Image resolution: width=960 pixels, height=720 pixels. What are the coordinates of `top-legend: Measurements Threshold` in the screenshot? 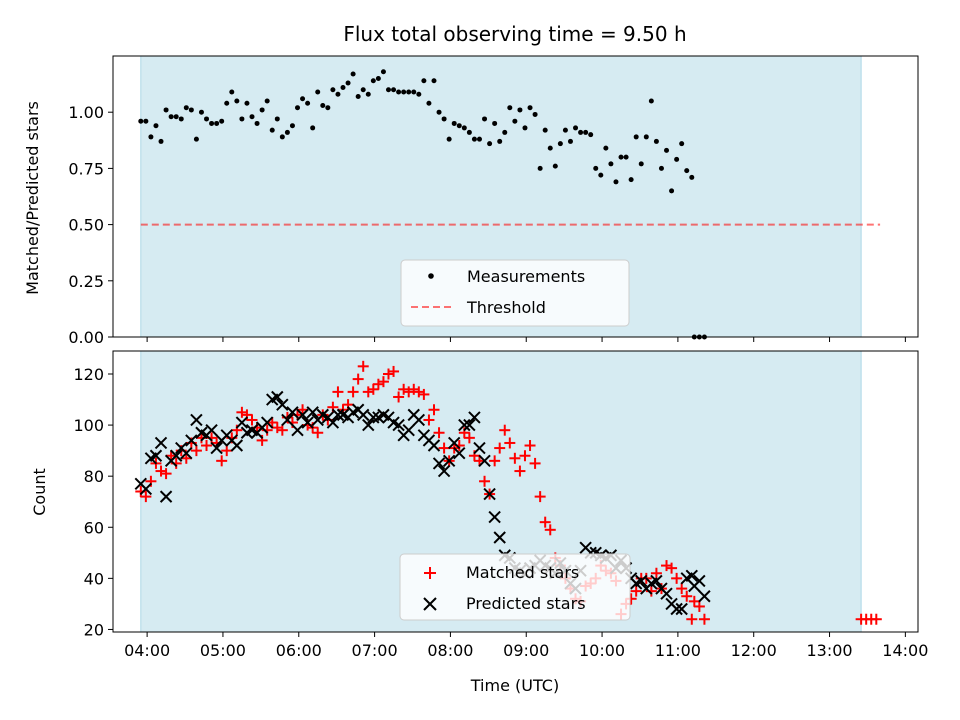 It's located at (515, 293).